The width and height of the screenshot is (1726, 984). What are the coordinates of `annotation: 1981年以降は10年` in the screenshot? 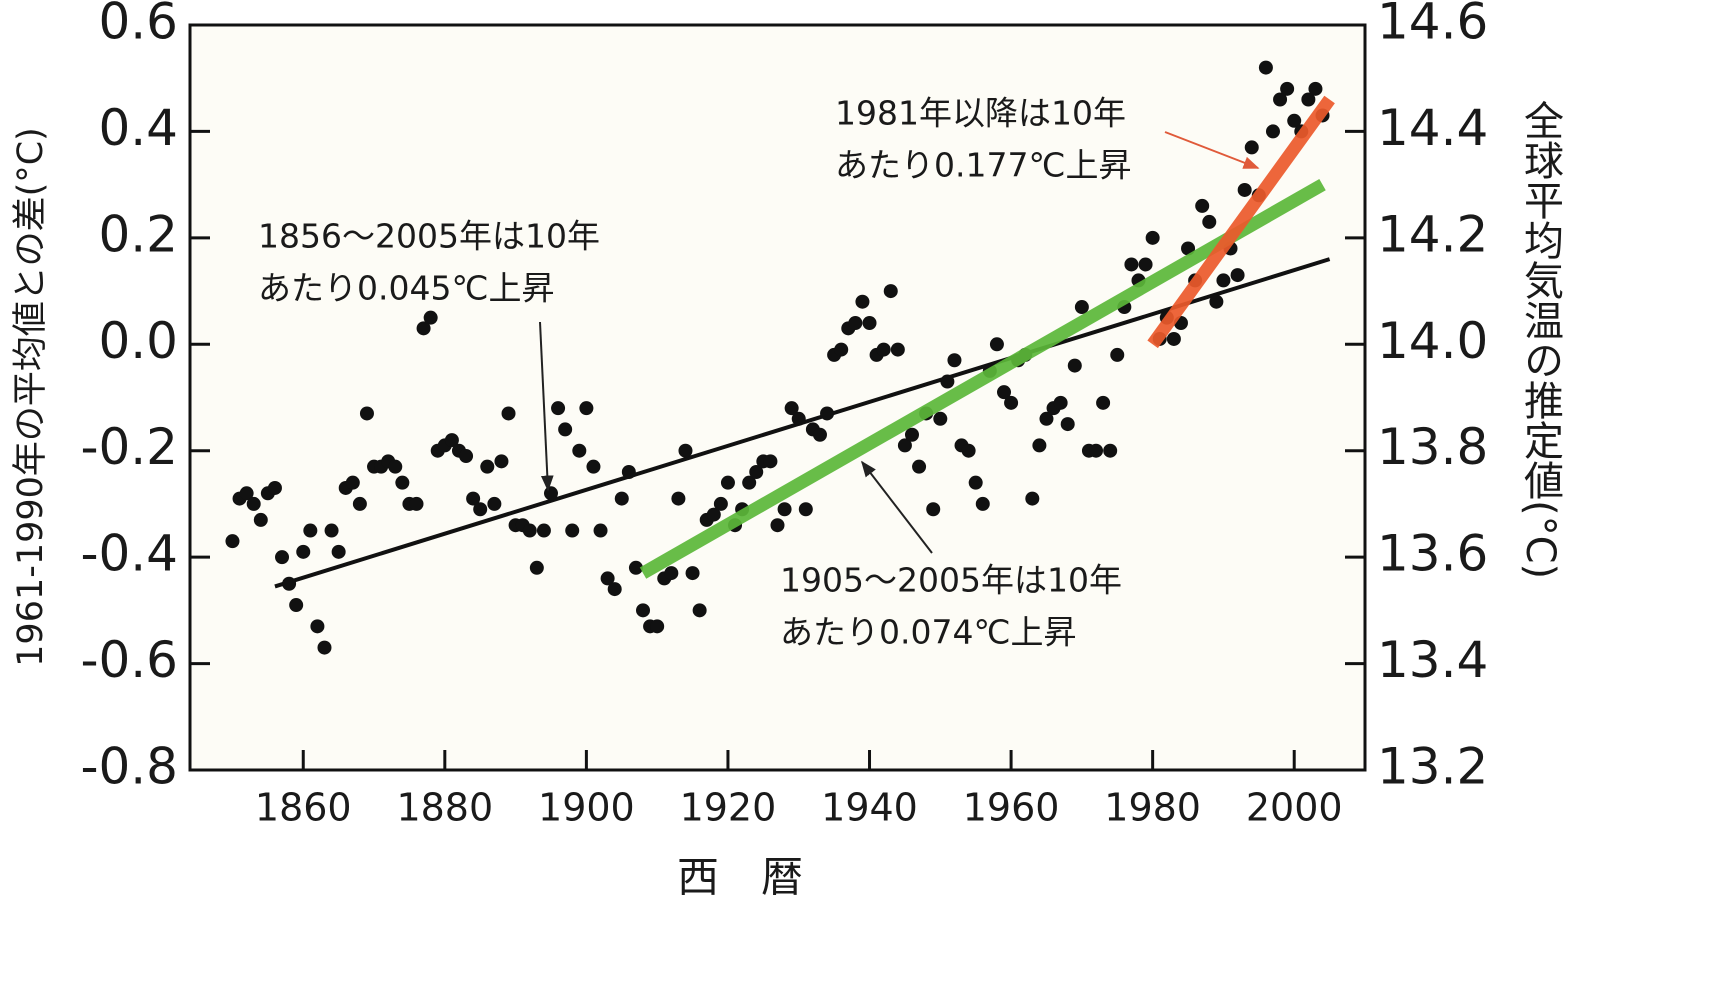 It's located at (980, 113).